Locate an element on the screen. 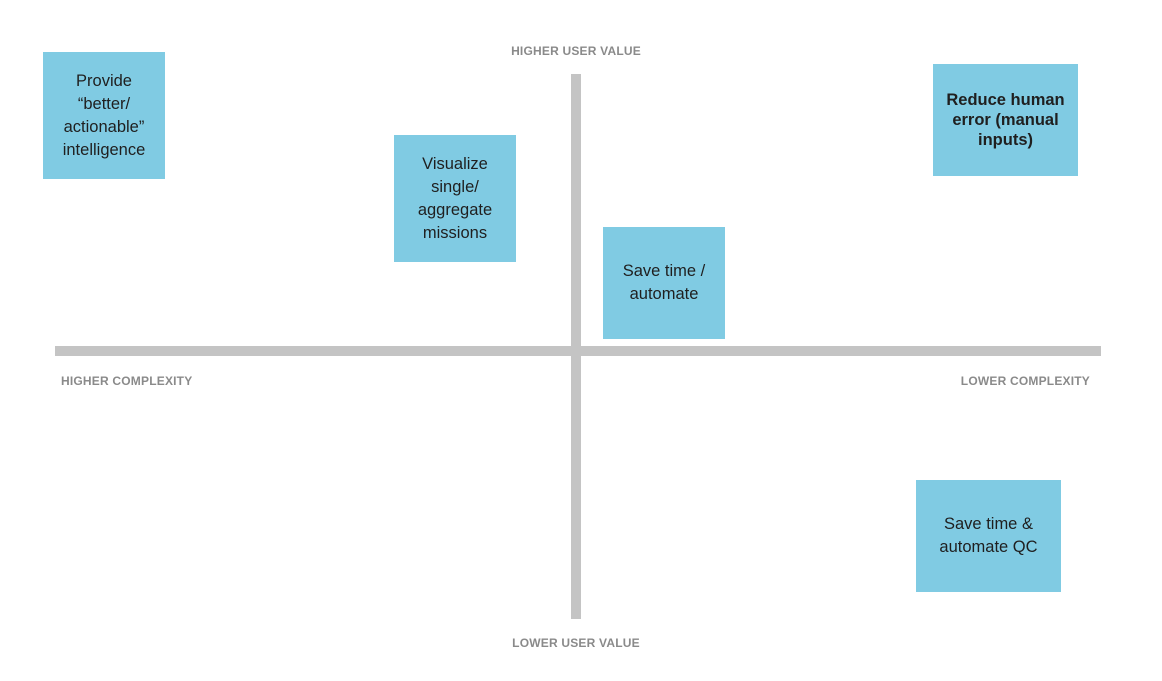 The width and height of the screenshot is (1162, 681). axis-label-lower-user-value: LOWER USER VALUE is located at coordinates (576, 643).